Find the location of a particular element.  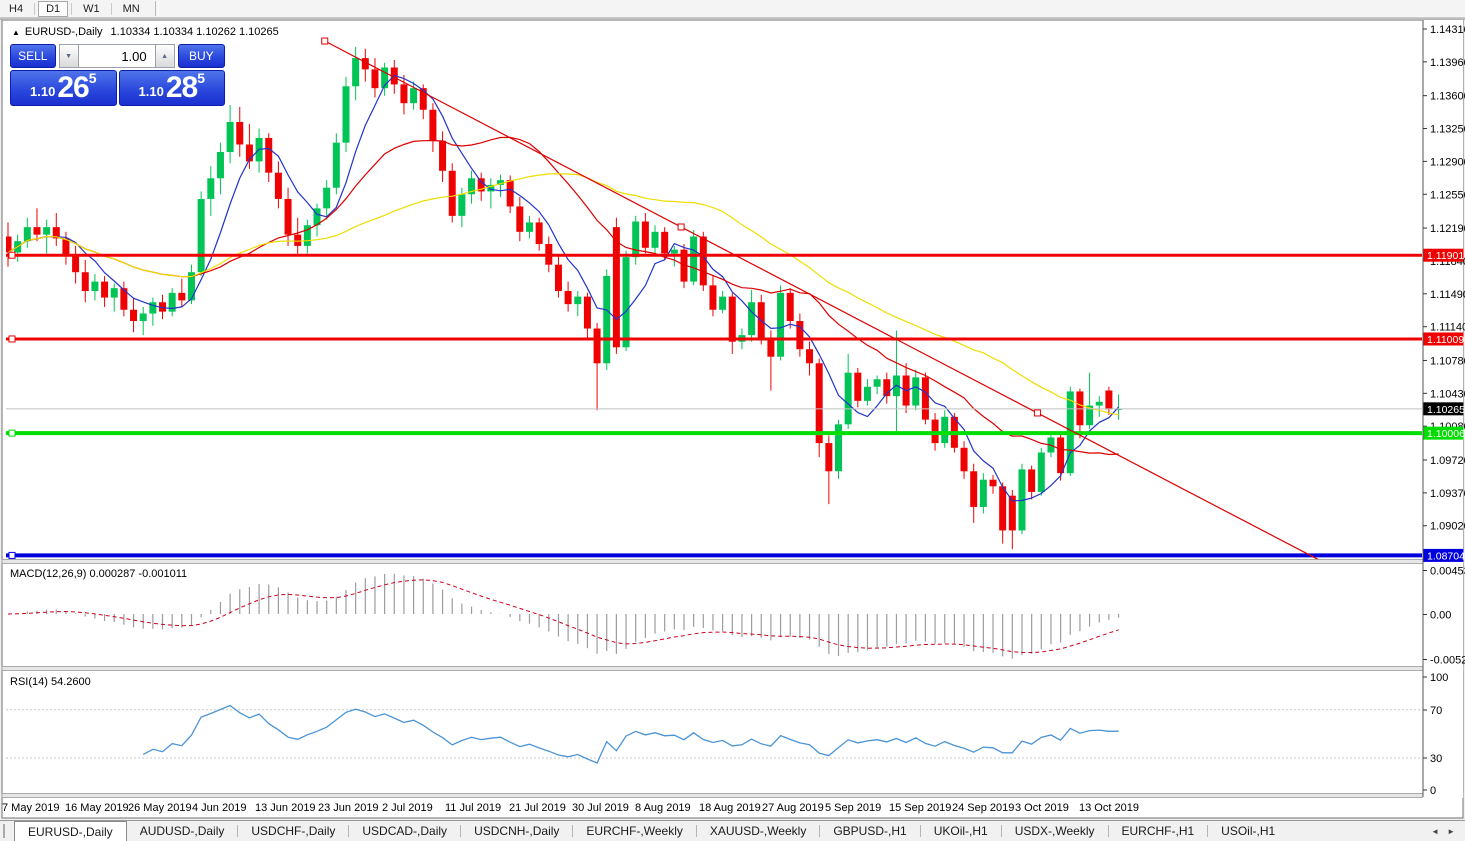

volume-increase-button: ▲ is located at coordinates (164, 56).